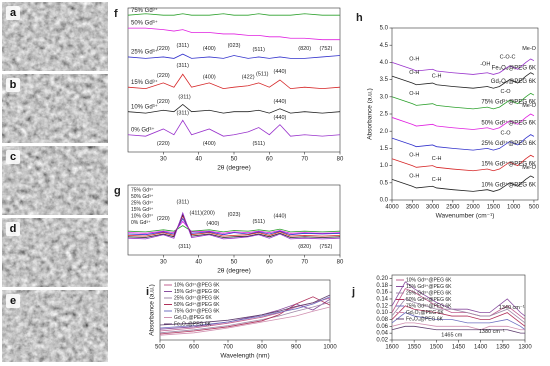 This screenshot has width=550, height=366. Describe the element at coordinates (473, 208) in the screenshot. I see `x-tick-label: 2000` at that location.